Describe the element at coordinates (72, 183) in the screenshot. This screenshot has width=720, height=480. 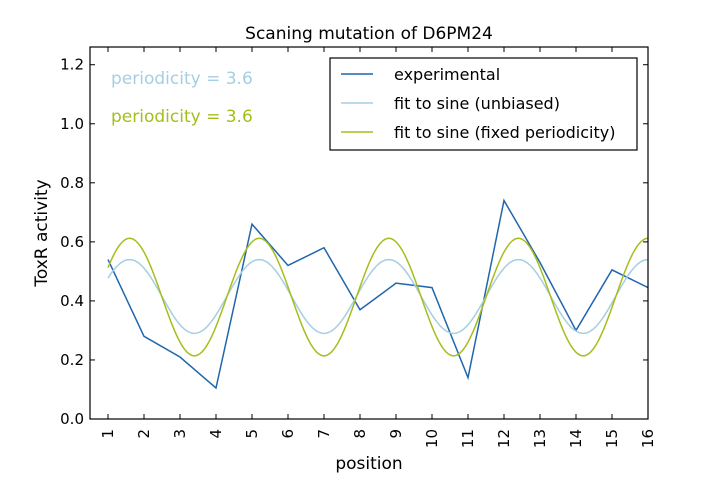
I see `y-tick-label: 0.8` at that location.